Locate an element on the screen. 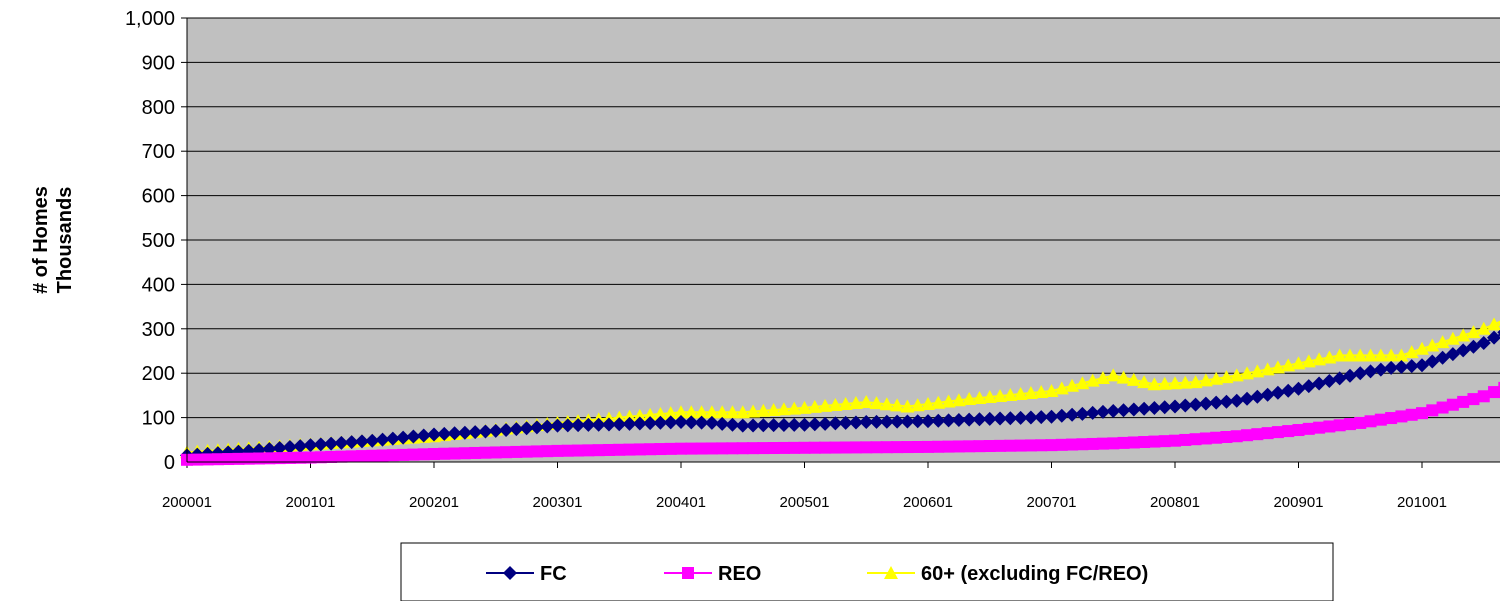 The height and width of the screenshot is (601, 1500). x-tick-label: 200801 is located at coordinates (1175, 502).